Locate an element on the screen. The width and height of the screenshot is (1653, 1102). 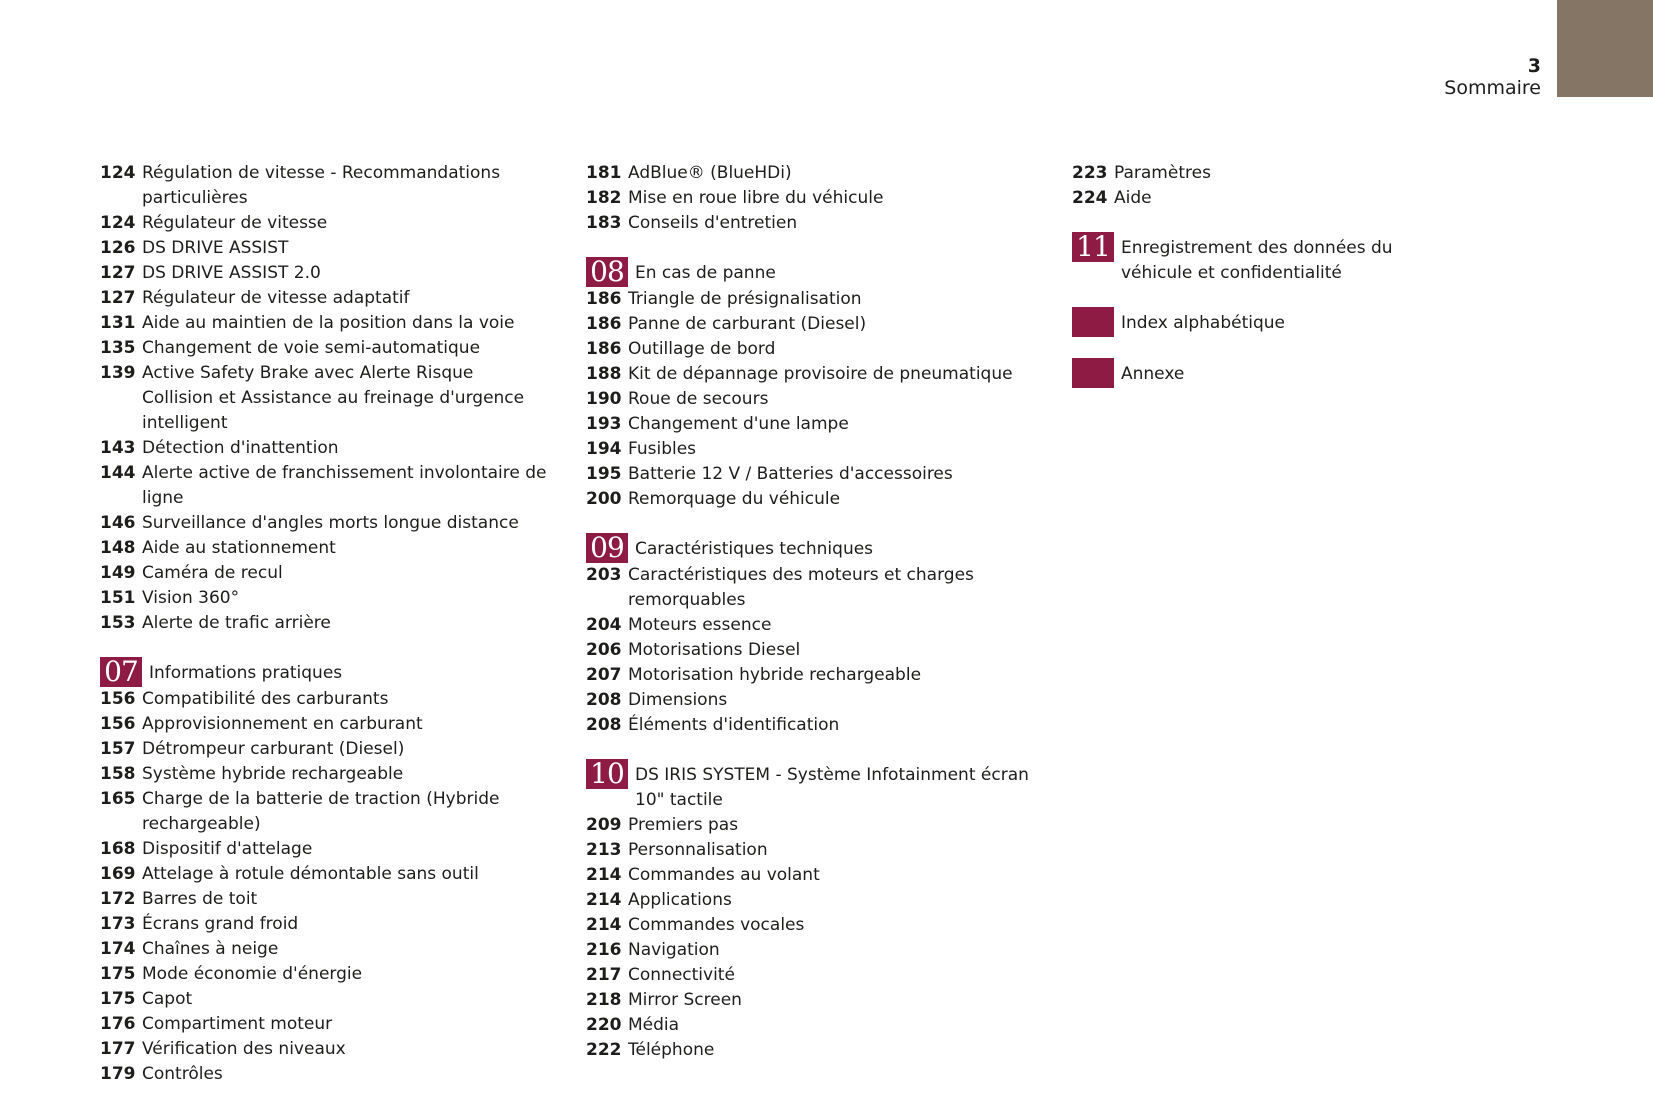
toc-entry: 194 Fusibles is located at coordinates (811, 449).